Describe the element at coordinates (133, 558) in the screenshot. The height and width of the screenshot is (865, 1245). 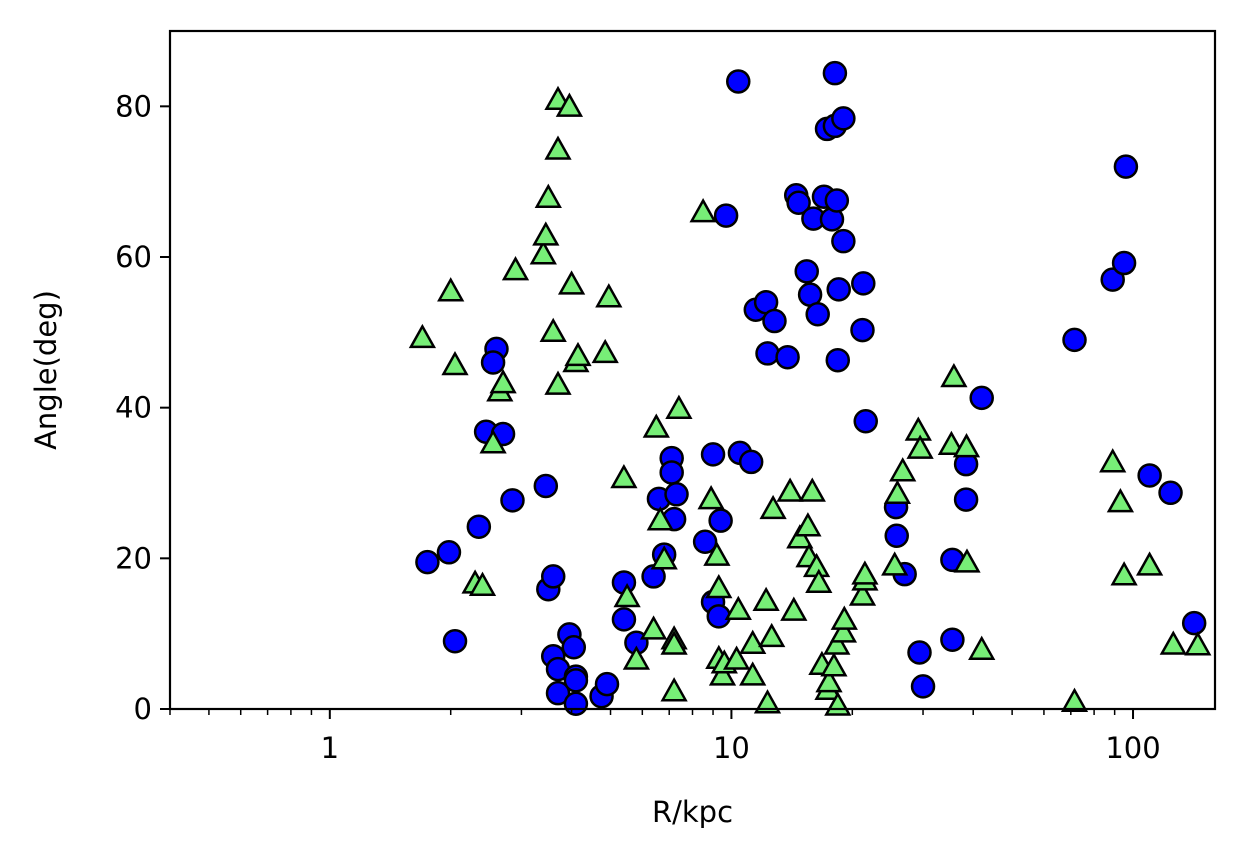
I see `y-tick-label: 20` at that location.